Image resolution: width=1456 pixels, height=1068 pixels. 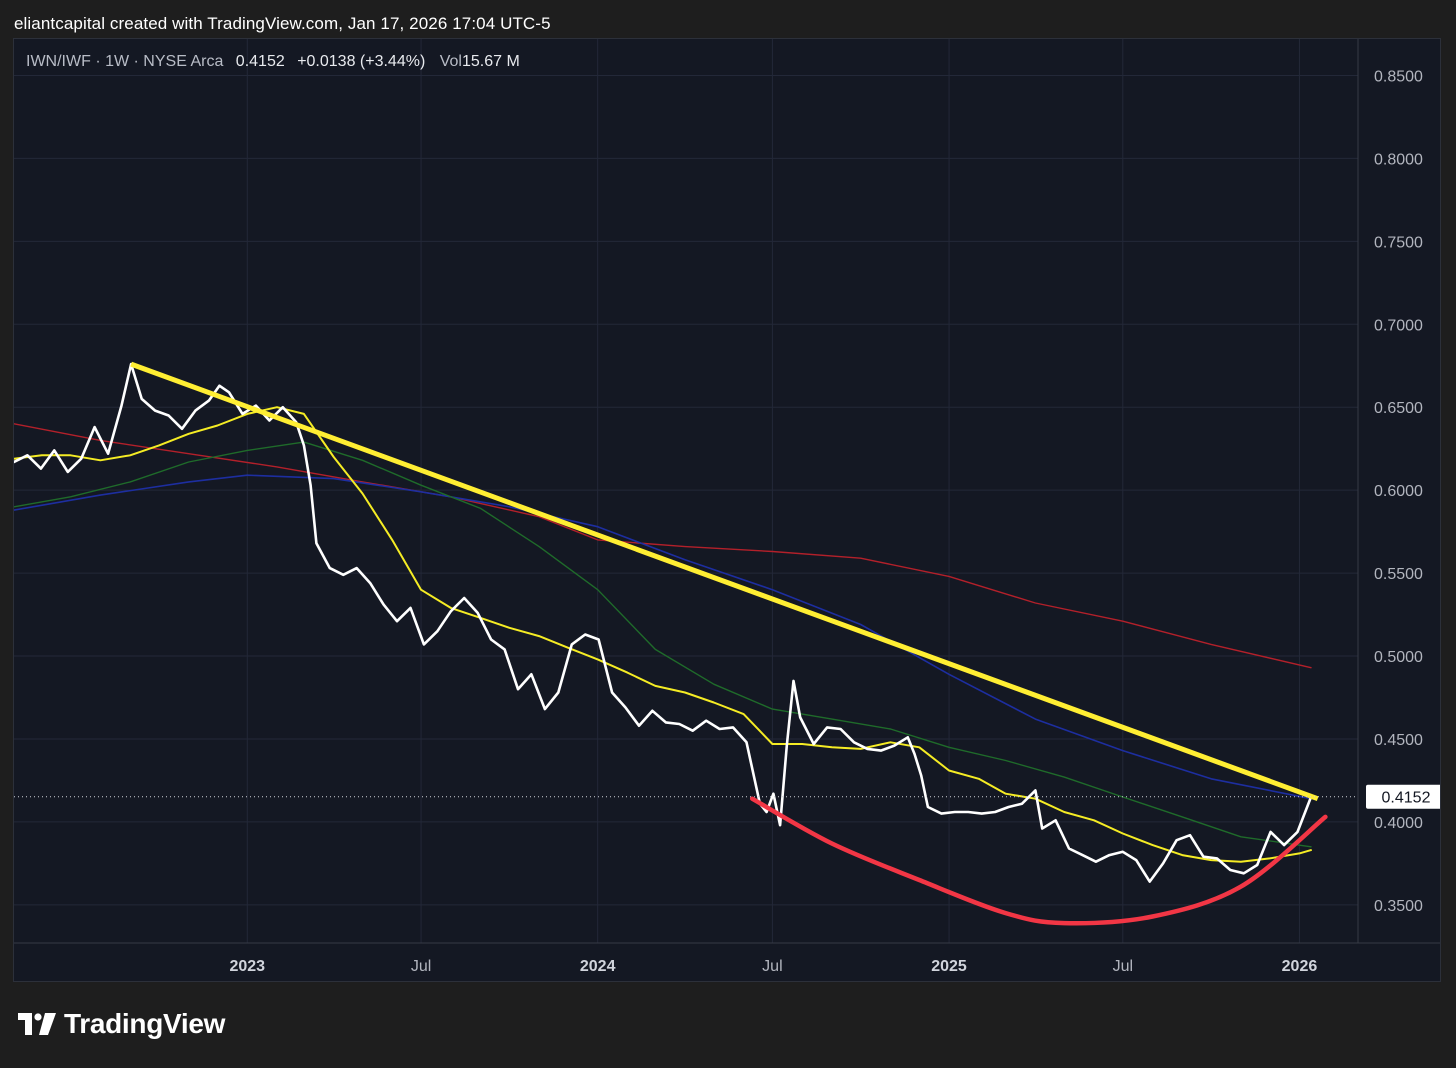 I want to click on y-tick-label: 0.3500, so click(x=1398, y=906).